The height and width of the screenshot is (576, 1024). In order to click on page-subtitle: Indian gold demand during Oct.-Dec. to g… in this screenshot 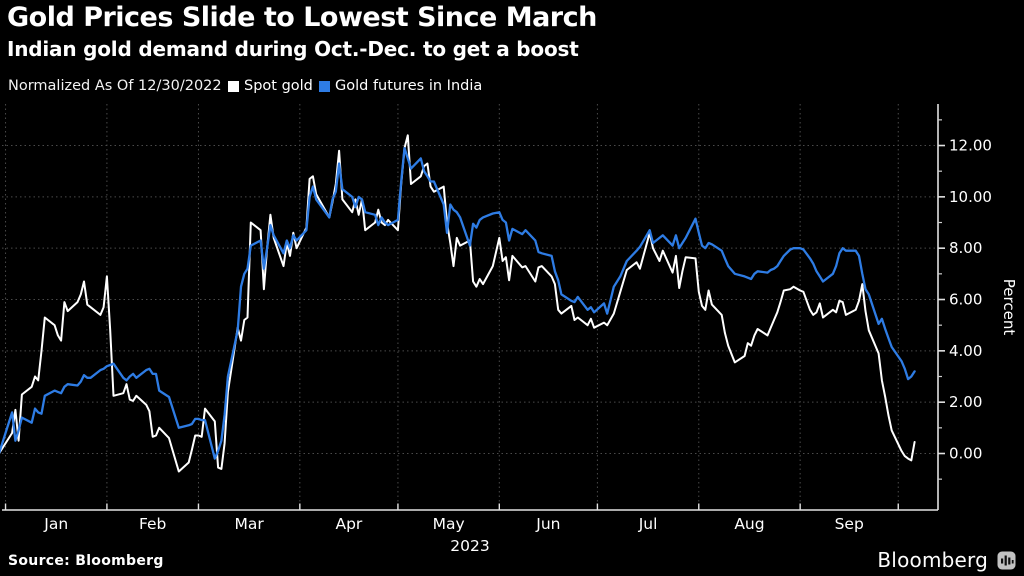, I will do `click(293, 49)`.